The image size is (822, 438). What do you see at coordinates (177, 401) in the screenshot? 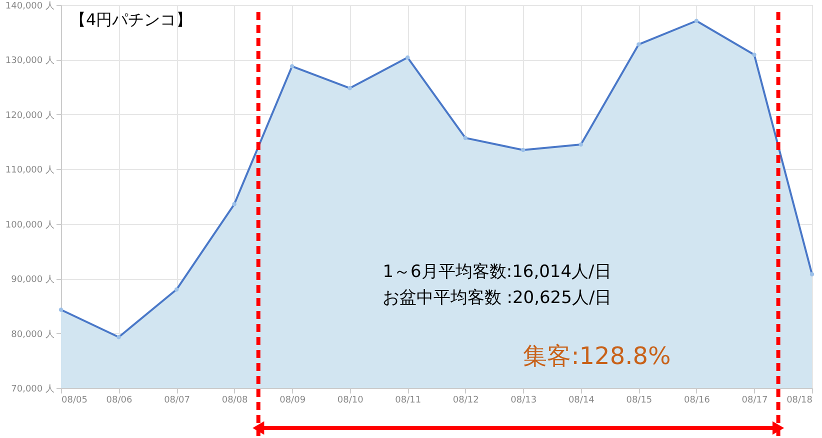
I see `x-tick-label: 08/07` at bounding box center [177, 401].